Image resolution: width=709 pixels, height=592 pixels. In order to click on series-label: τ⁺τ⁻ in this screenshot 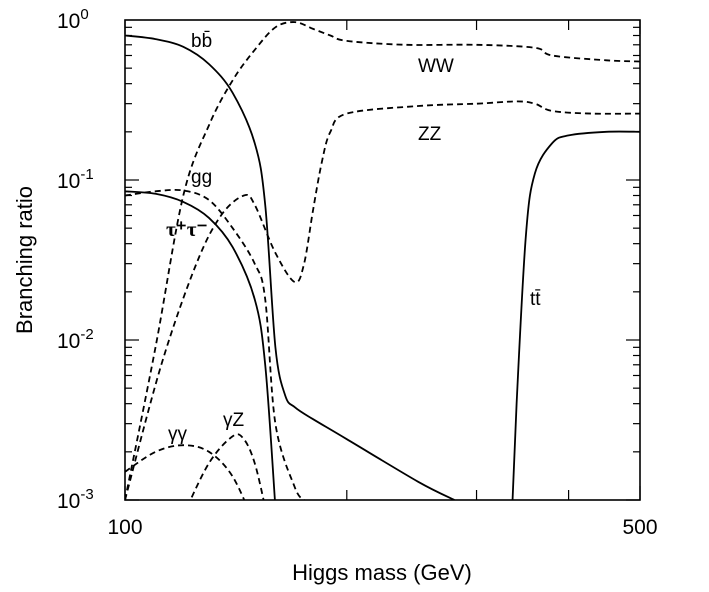, I will do `click(187, 229)`.